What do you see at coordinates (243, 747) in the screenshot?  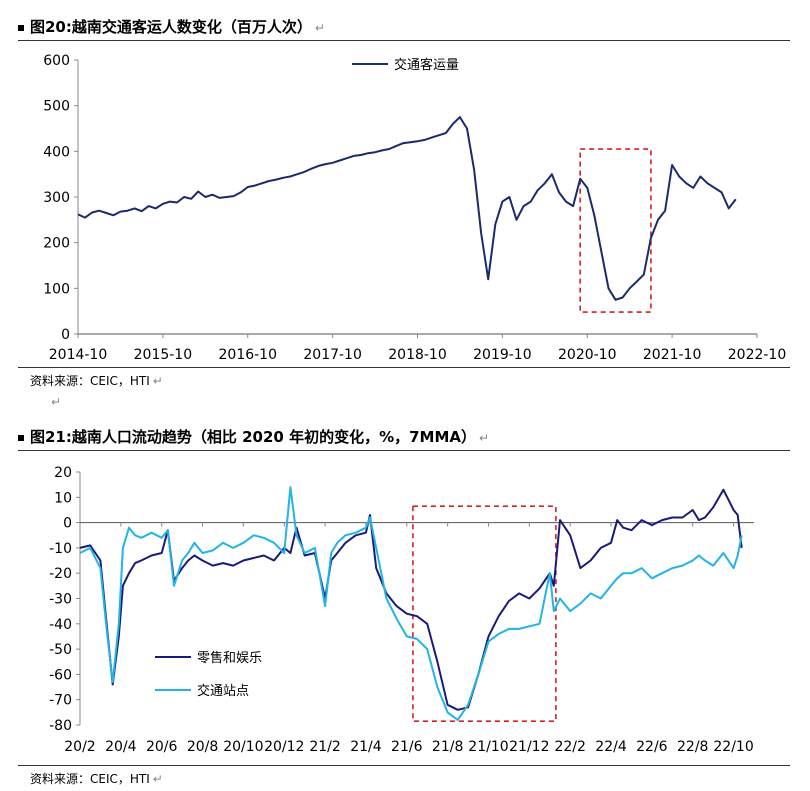 I see `chart2-x-tick-label: 20/10` at bounding box center [243, 747].